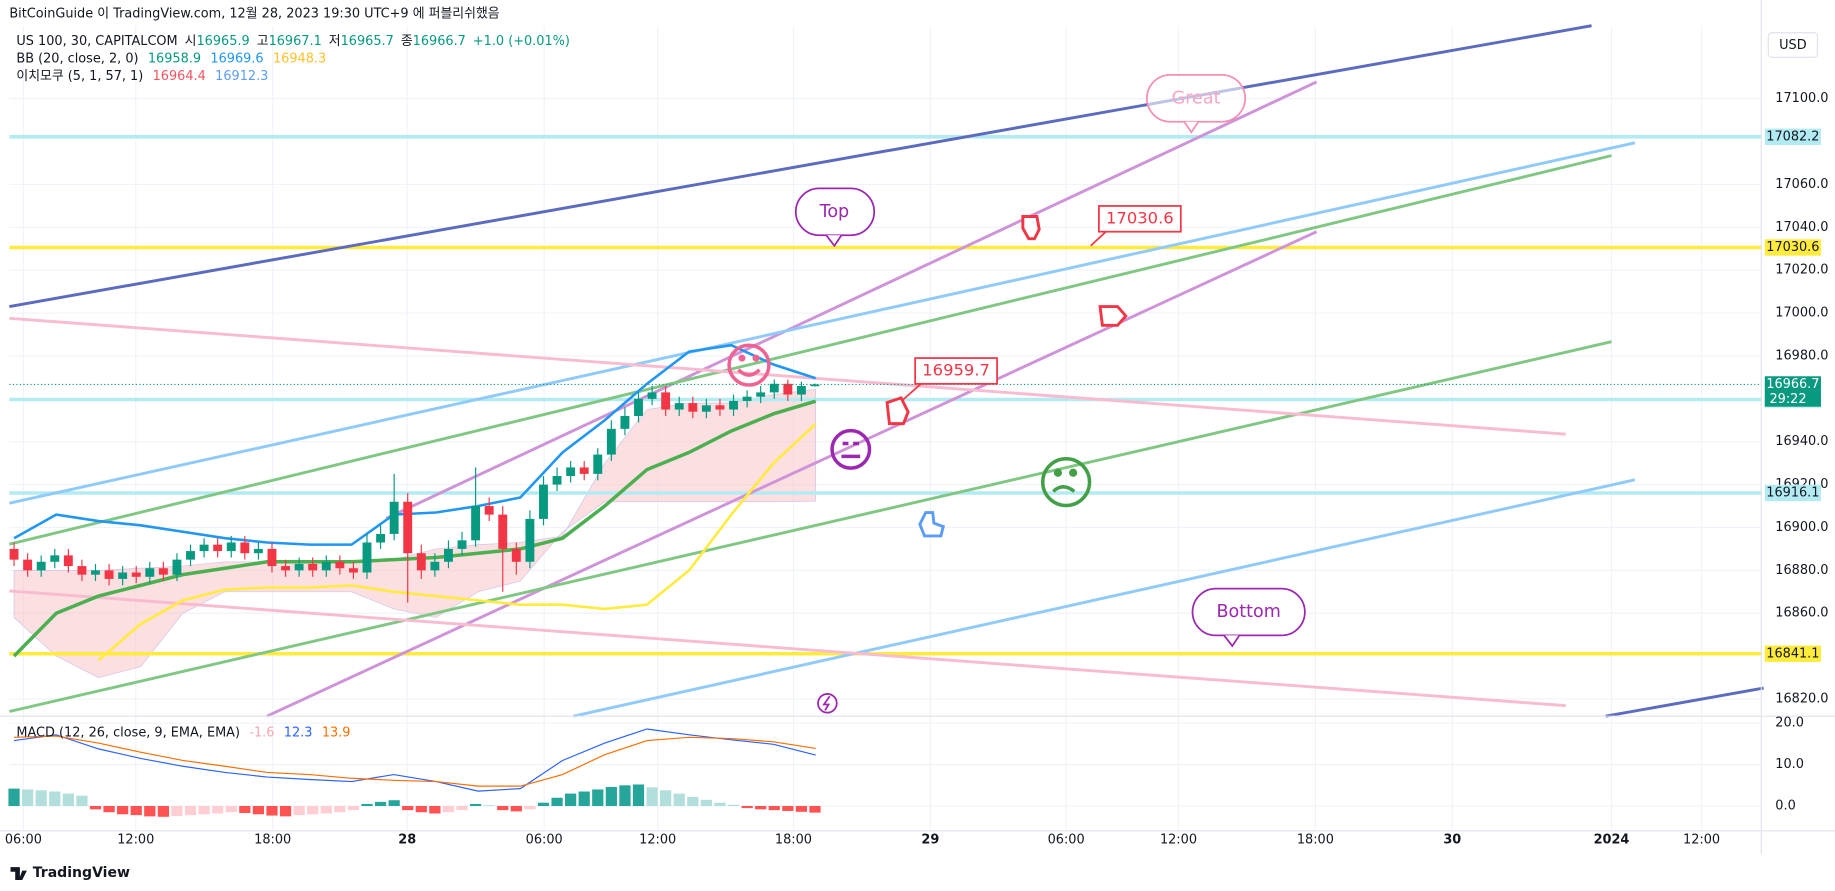 Image resolution: width=1835 pixels, height=891 pixels. Describe the element at coordinates (241, 76) in the screenshot. I see `legend-item: 16912.3` at that location.